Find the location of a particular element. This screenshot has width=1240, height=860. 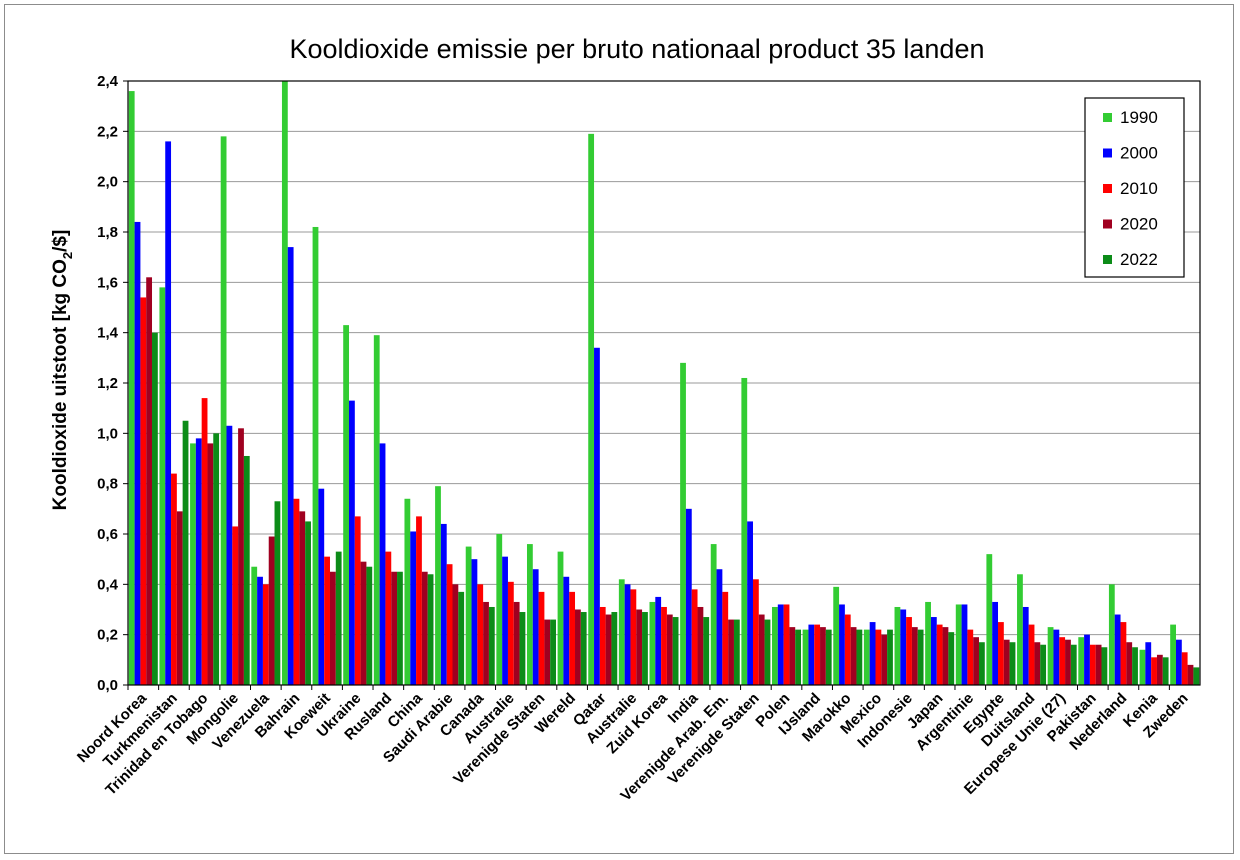

y-tick-label: 0,0 is located at coordinates (107, 685).